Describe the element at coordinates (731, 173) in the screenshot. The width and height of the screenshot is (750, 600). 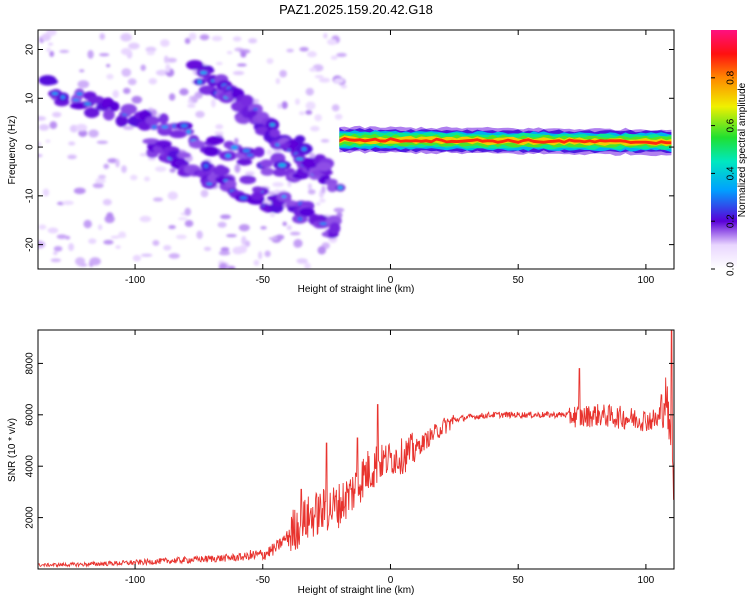
I see `colorbar-tick-label: 0.4` at that location.